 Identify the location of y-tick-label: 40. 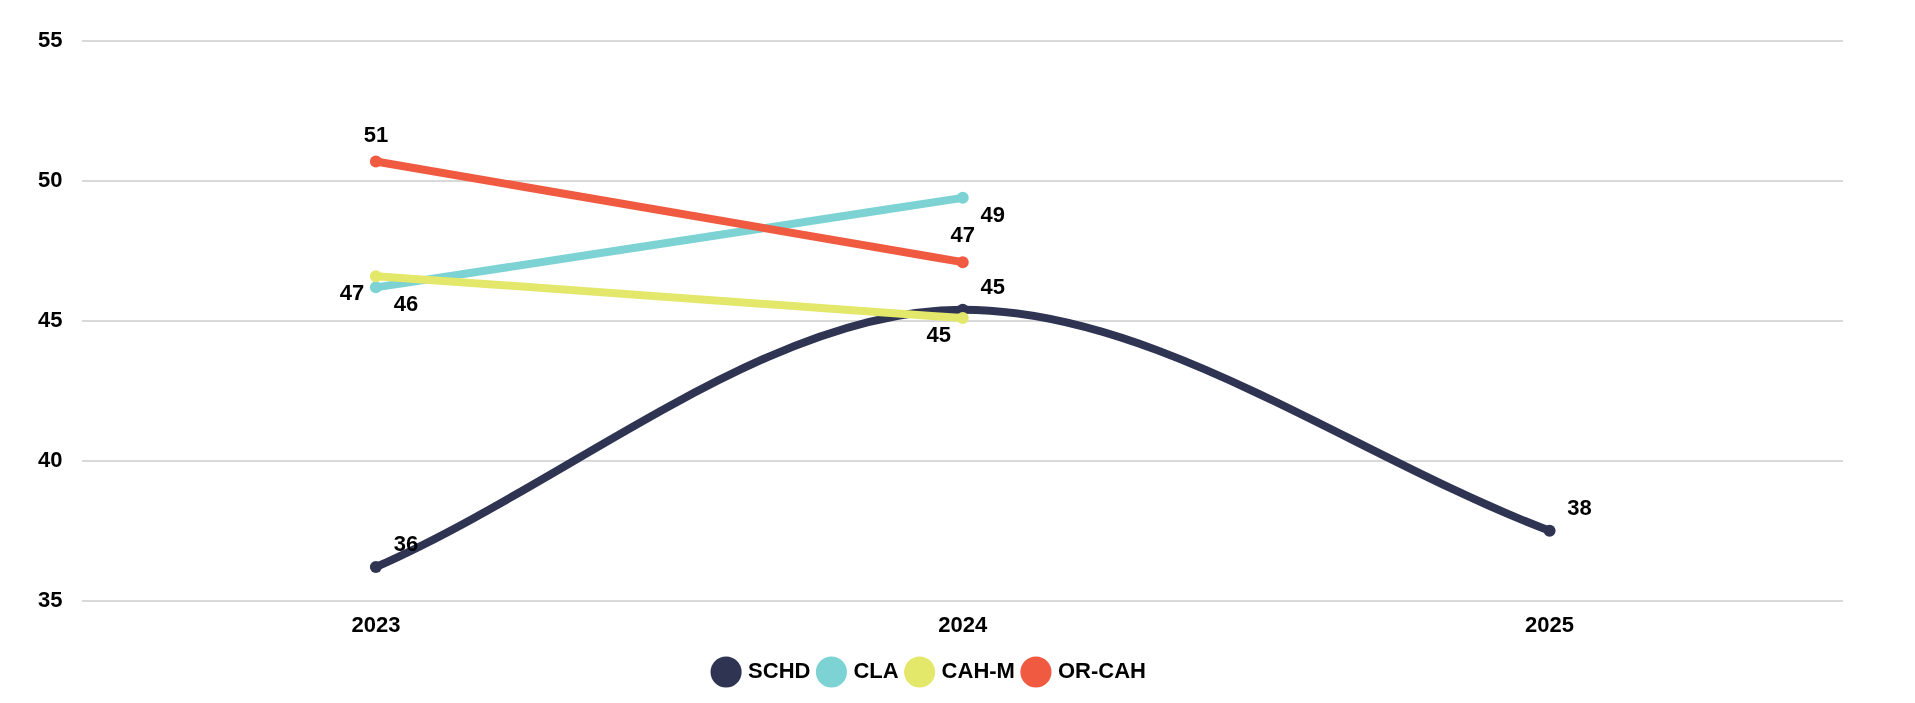
(50, 459).